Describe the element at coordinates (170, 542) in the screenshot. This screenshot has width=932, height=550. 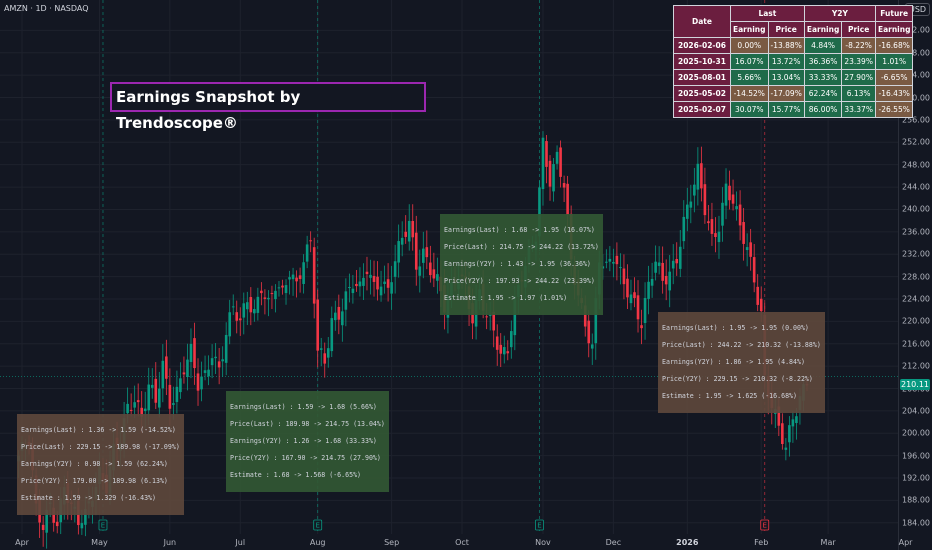
I see `x-tick-label: Jun` at that location.